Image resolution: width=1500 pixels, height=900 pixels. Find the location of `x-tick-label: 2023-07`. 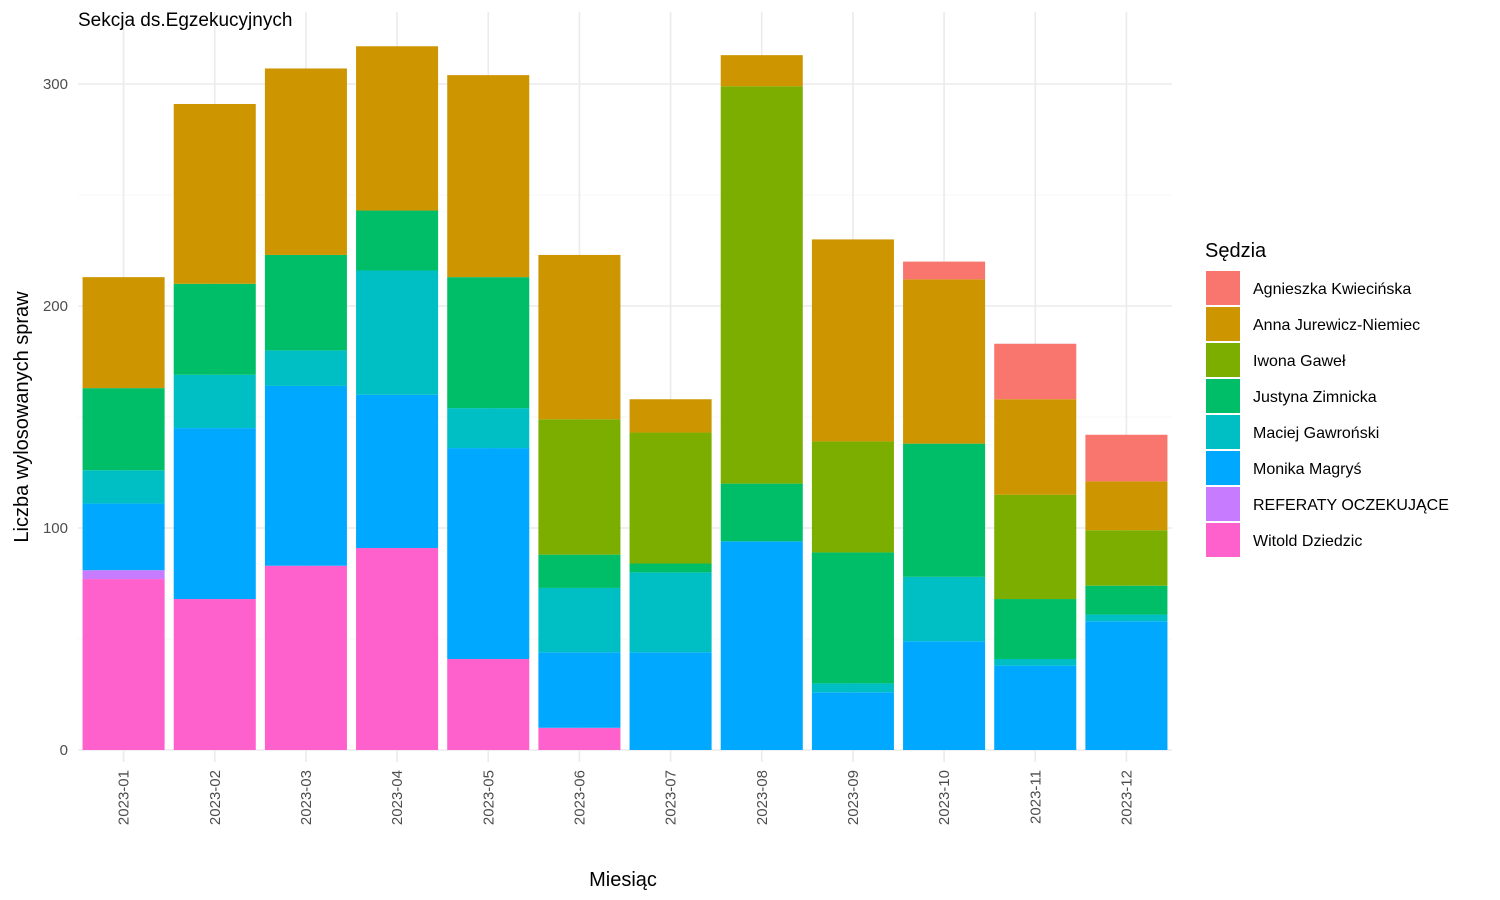

x-tick-label: 2023-07 is located at coordinates (671, 797).